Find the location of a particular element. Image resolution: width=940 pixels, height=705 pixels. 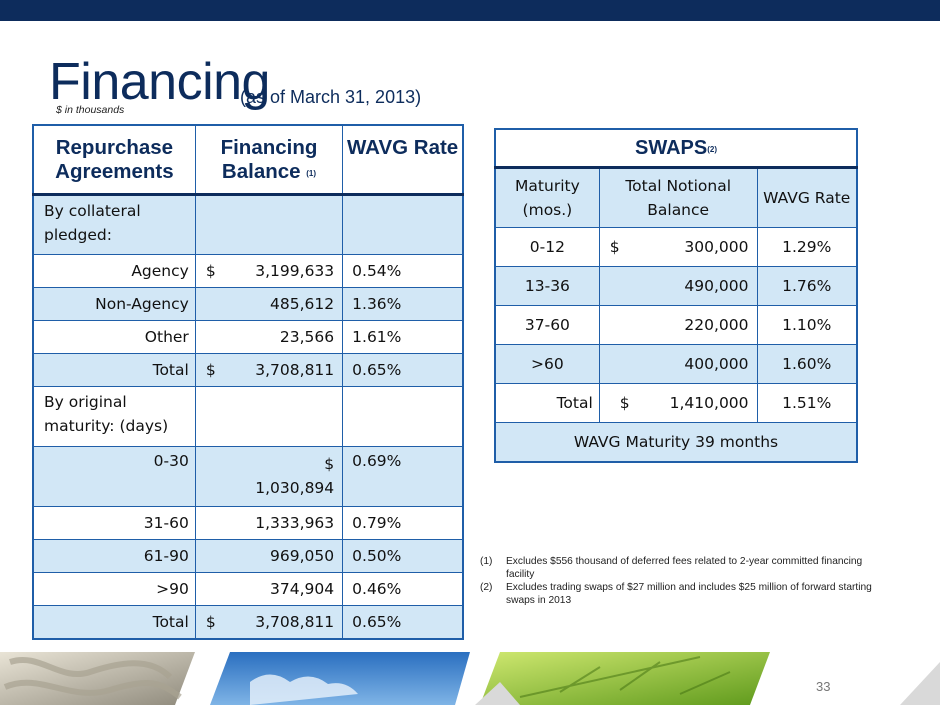

notional-cell: 220,000 is located at coordinates (678, 325).